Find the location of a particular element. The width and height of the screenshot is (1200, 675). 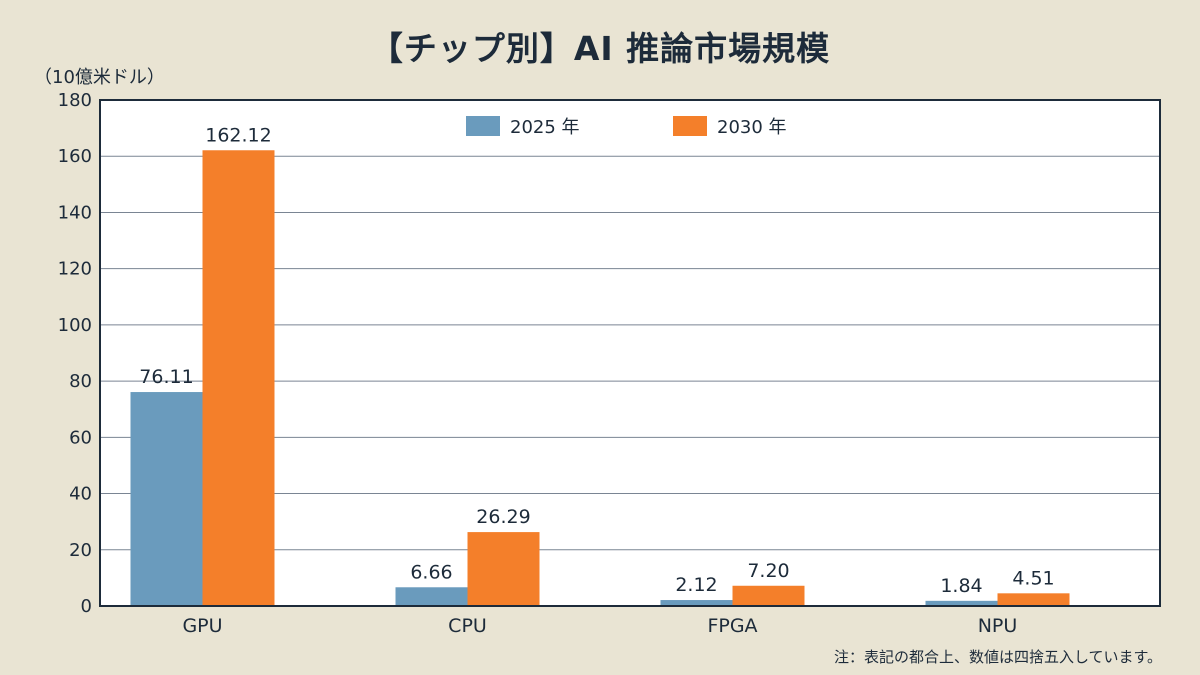

bar-cpu-2030 is located at coordinates (503, 569).